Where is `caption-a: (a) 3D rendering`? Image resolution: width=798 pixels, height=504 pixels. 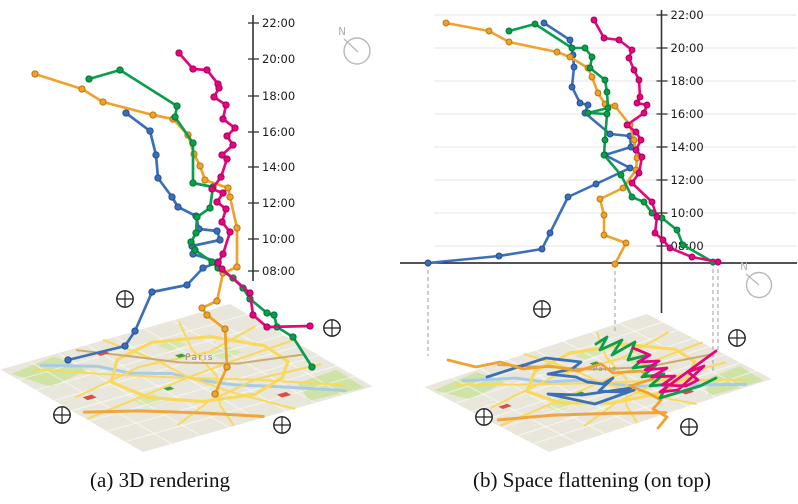 caption-a: (a) 3D rendering is located at coordinates (160, 480).